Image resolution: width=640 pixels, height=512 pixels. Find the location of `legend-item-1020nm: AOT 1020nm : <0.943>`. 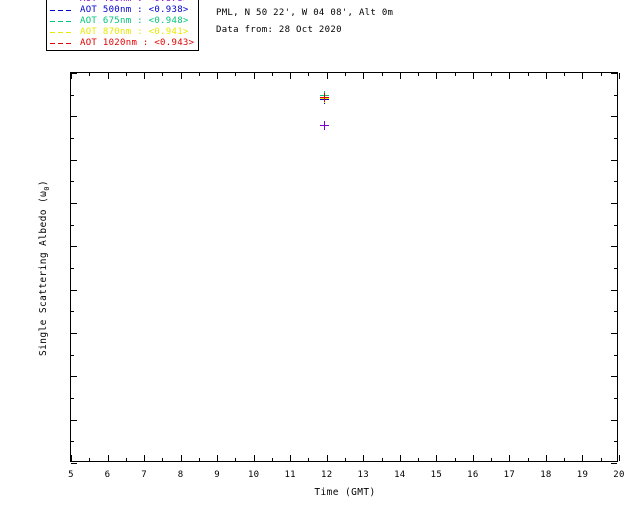

legend-item-1020nm: AOT 1020nm : <0.943> is located at coordinates (122, 43).